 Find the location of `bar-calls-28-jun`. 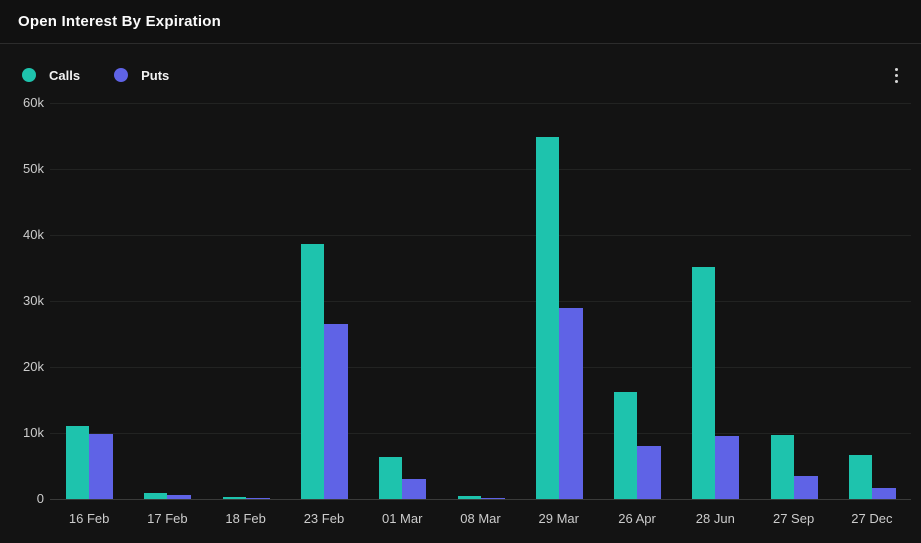

bar-calls-28-jun is located at coordinates (704, 382).